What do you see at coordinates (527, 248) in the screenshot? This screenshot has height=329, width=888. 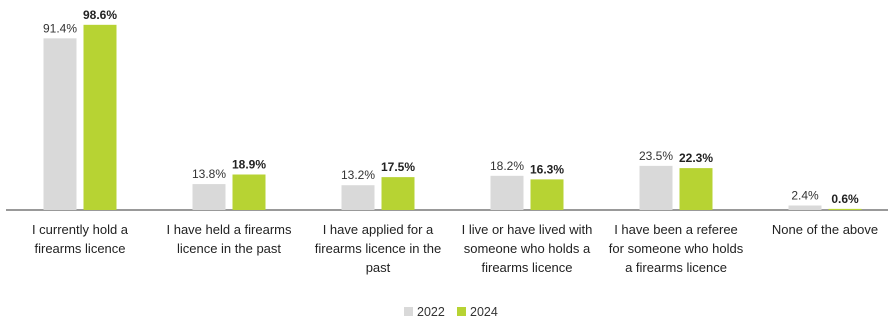 I see `category-label-3-line-1: someone who holds a` at bounding box center [527, 248].